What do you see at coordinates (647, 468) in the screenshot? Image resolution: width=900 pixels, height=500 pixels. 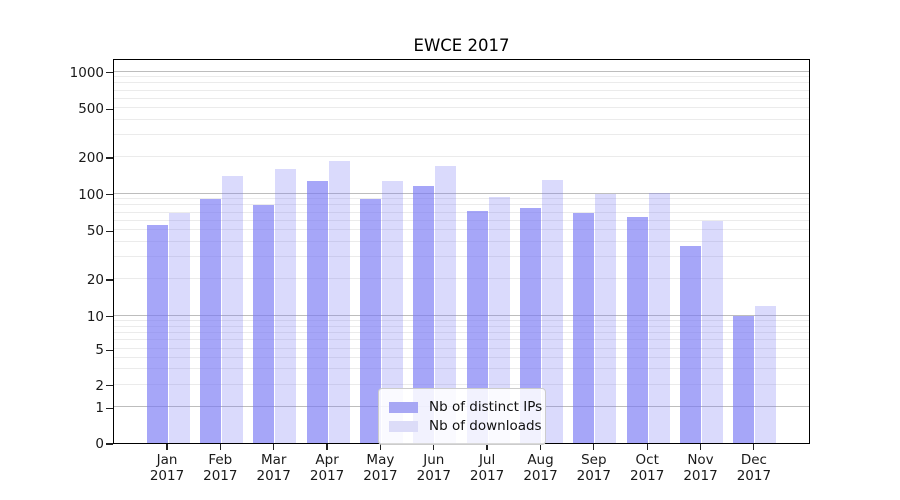 I see `x-tick-label: Oct 2017` at bounding box center [647, 468].